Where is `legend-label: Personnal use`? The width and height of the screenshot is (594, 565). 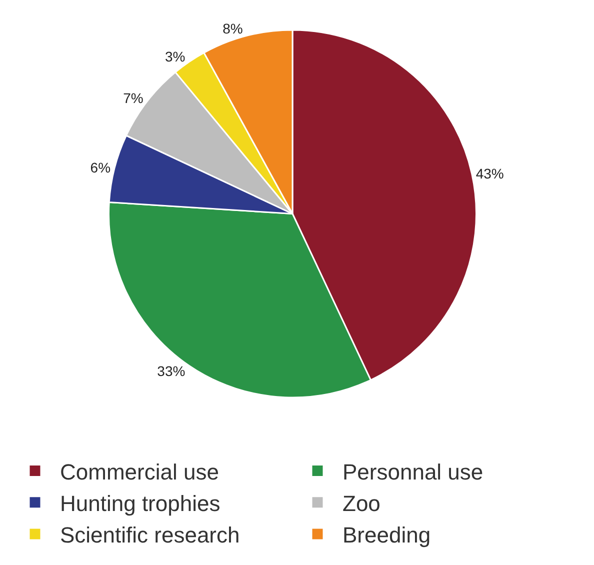 legend-label: Personnal use is located at coordinates (413, 471).